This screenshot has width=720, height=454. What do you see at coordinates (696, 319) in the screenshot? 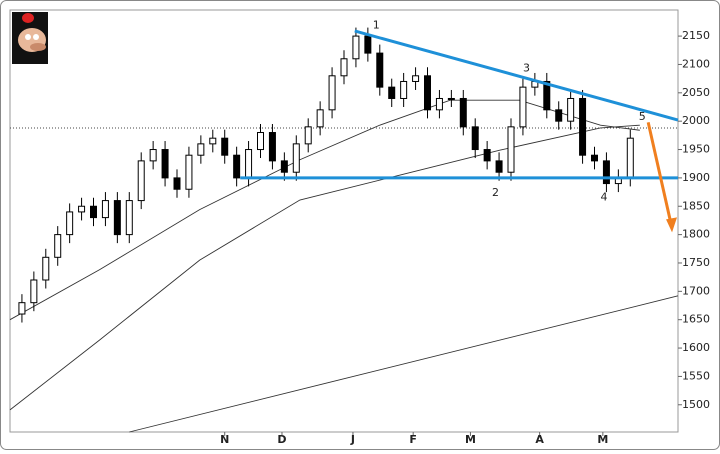
I see `y-tick-label: 1650` at bounding box center [696, 319].